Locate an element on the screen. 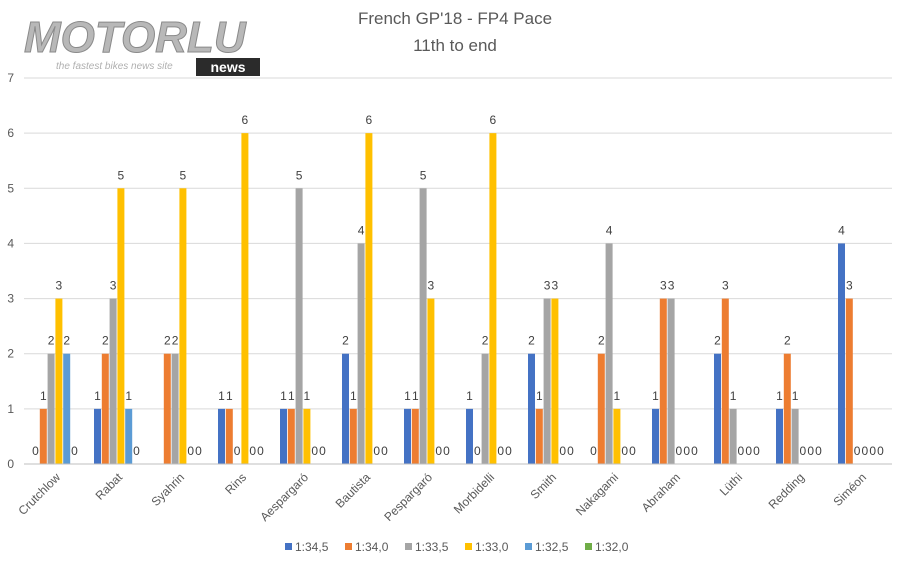  motorlu-logo: MOTORLU the fastest bikes news site news is located at coordinates (142, 44).